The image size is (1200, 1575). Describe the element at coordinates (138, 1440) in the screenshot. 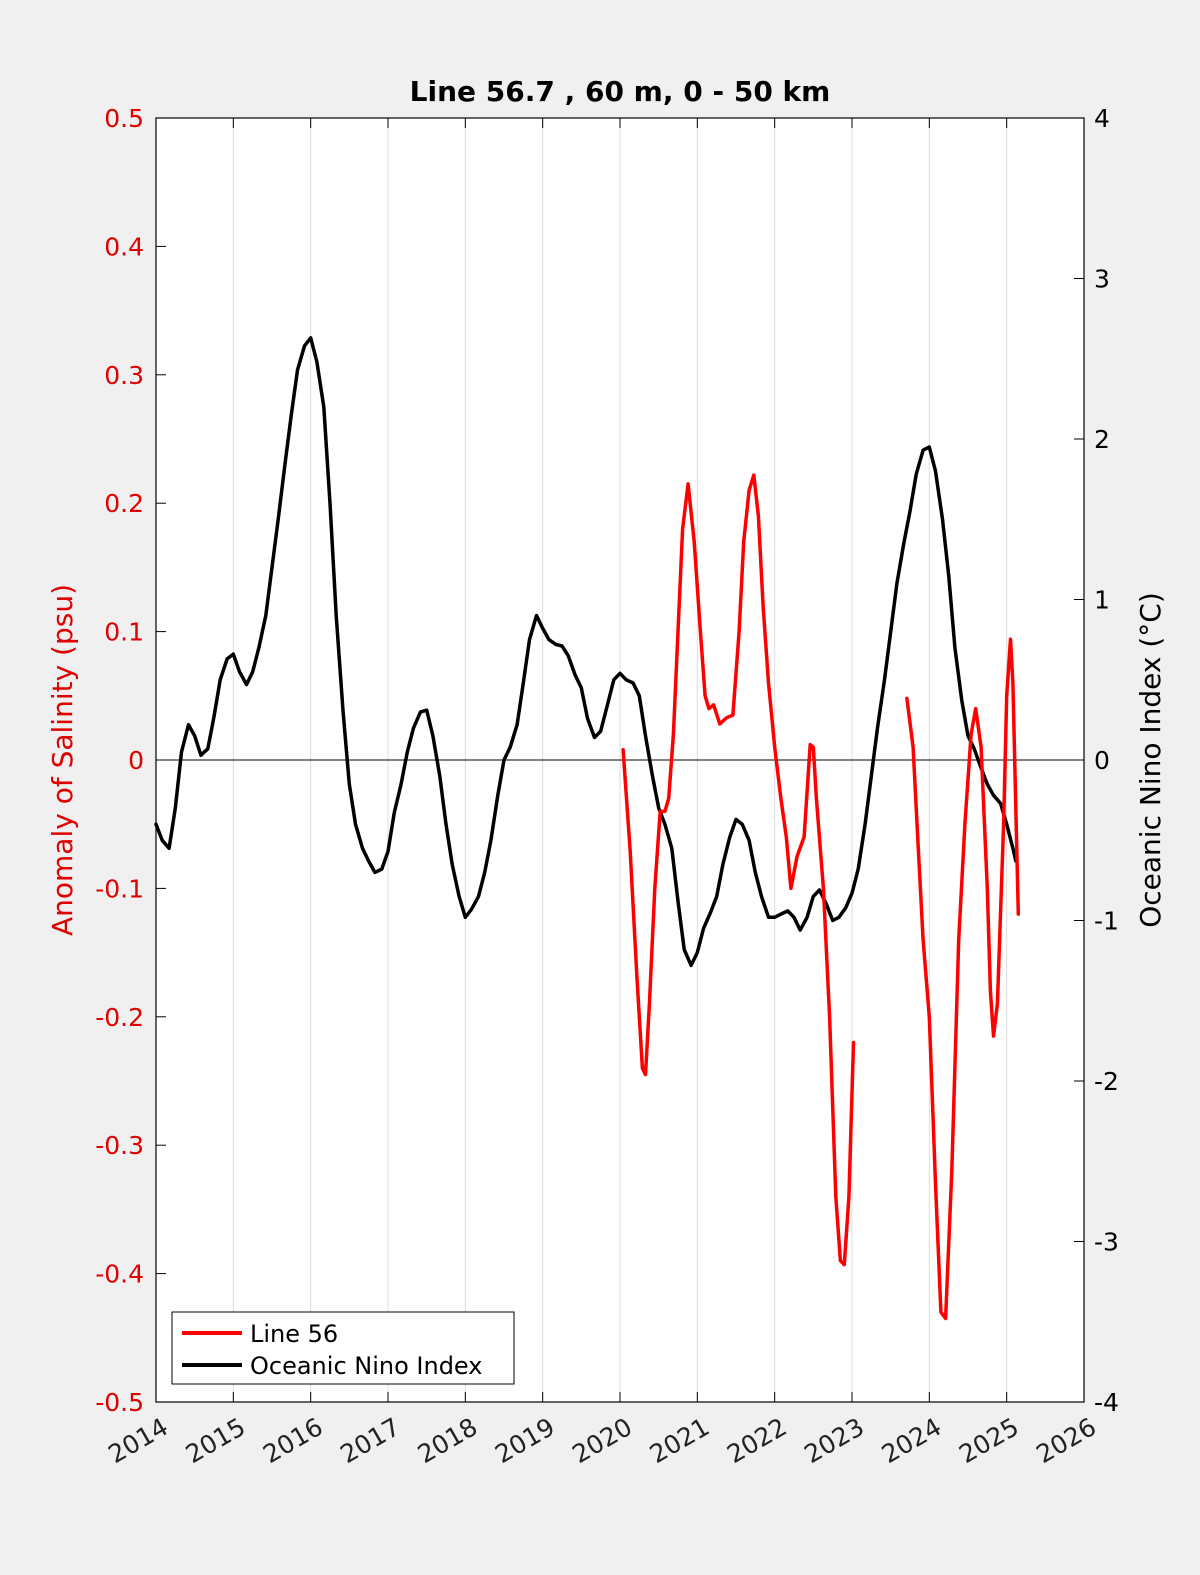

I see `x-tick-label: 2014` at that location.